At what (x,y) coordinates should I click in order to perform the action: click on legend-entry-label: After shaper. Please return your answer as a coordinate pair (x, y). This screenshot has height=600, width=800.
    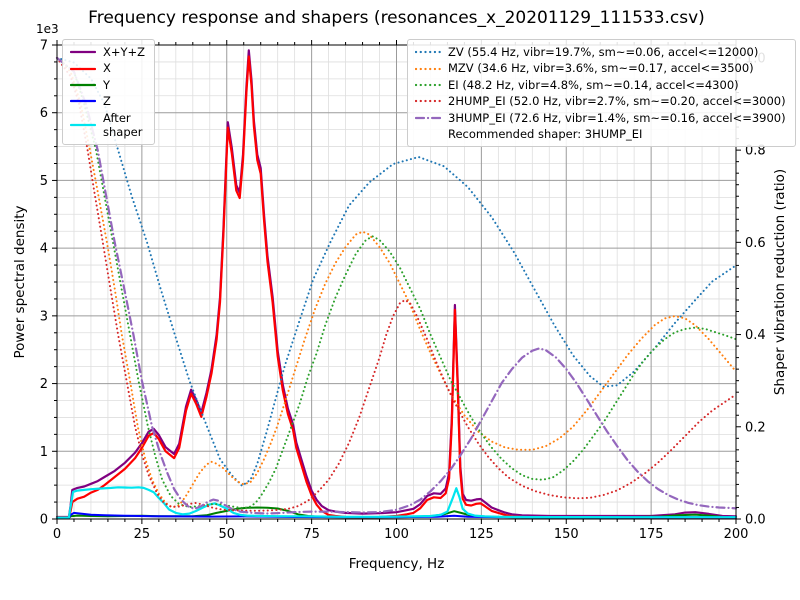
    Looking at the image, I should click on (123, 124).